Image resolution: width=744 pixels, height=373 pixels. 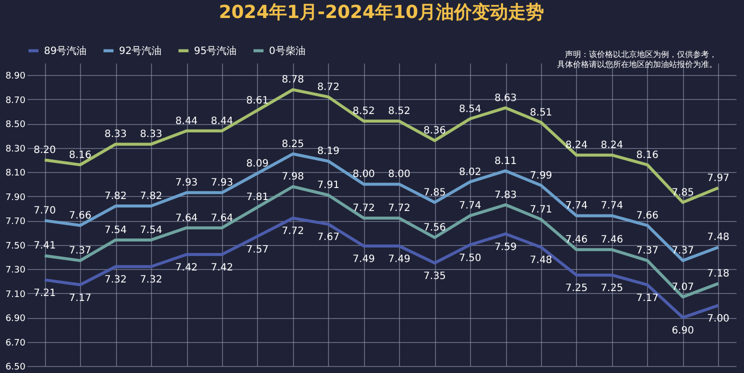 What do you see at coordinates (435, 228) in the screenshot?
I see `data-label: 7.56` at bounding box center [435, 228].